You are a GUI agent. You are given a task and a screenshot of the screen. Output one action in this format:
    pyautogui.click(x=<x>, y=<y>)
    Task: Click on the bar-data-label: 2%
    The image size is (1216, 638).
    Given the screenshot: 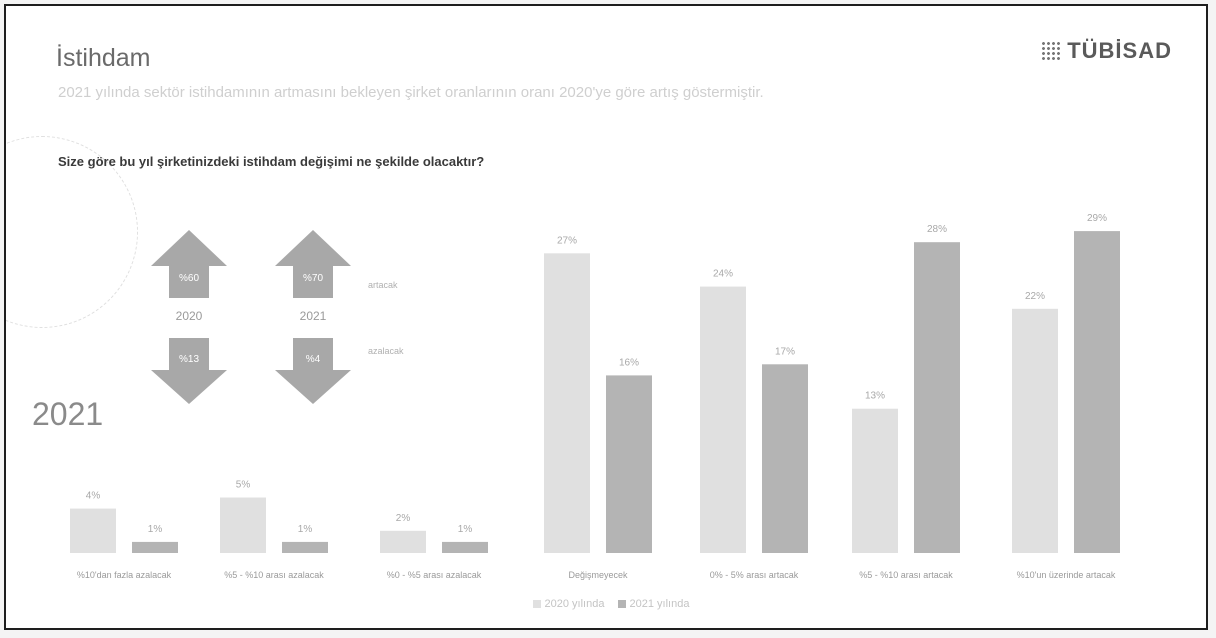 What is the action you would take?
    pyautogui.click(x=403, y=518)
    